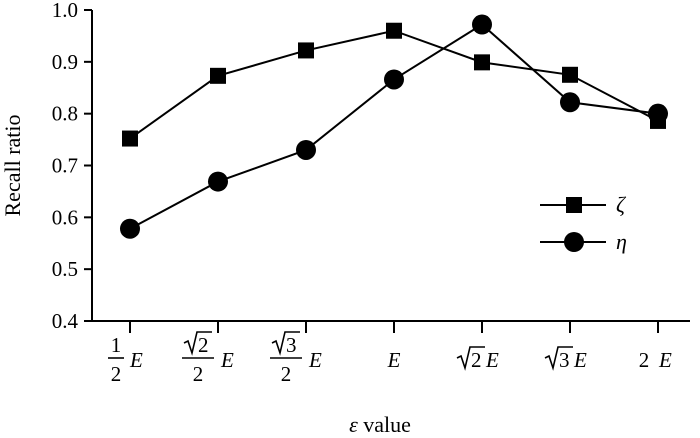 The width and height of the screenshot is (700, 438). What do you see at coordinates (65, 217) in the screenshot?
I see `y-tick-label: 0.6` at bounding box center [65, 217].